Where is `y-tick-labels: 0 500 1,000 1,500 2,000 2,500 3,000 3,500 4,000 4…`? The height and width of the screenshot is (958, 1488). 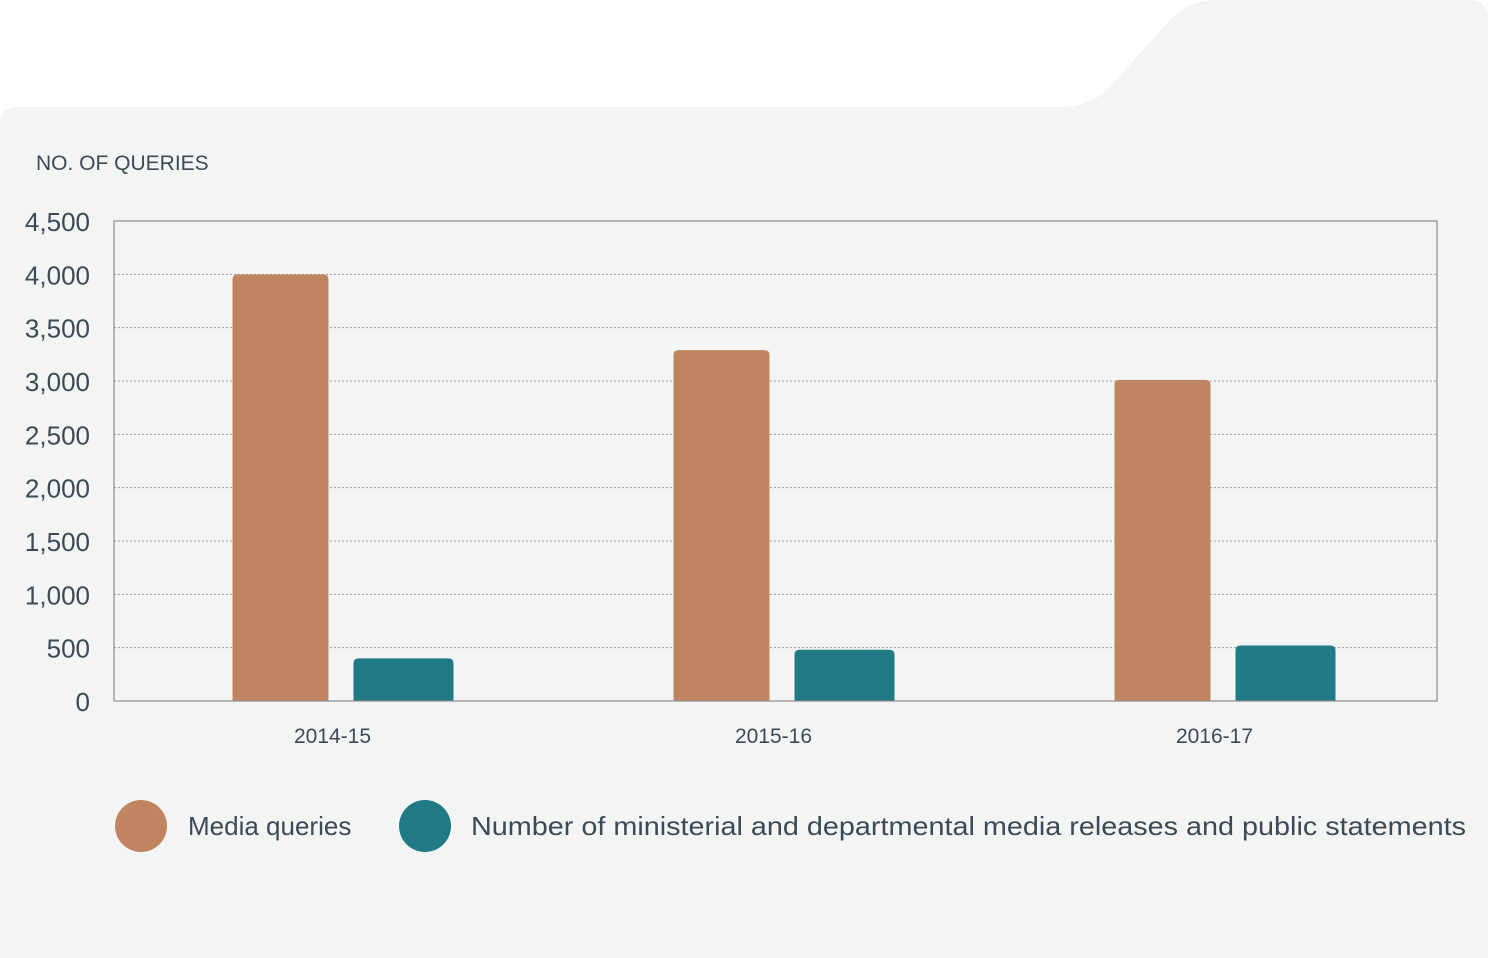
y-tick-labels: 0 500 1,000 1,500 2,000 2,500 3,000 3,500 4,000 4… is located at coordinates (57, 462).